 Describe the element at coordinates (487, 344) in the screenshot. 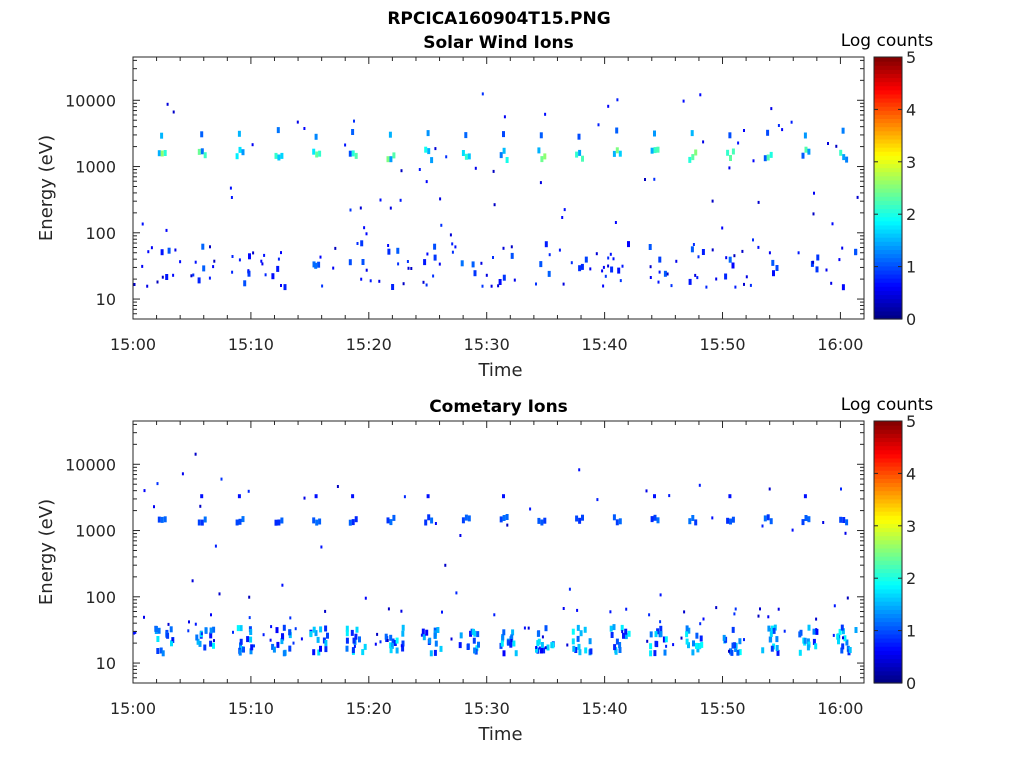

I see `x-tick-label: 15:30` at that location.